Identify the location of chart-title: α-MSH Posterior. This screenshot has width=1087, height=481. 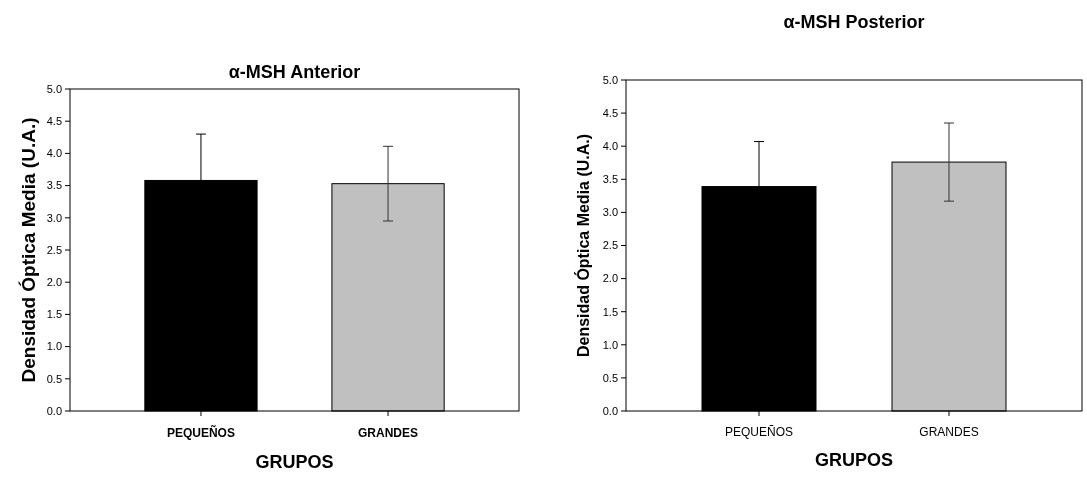
(854, 22).